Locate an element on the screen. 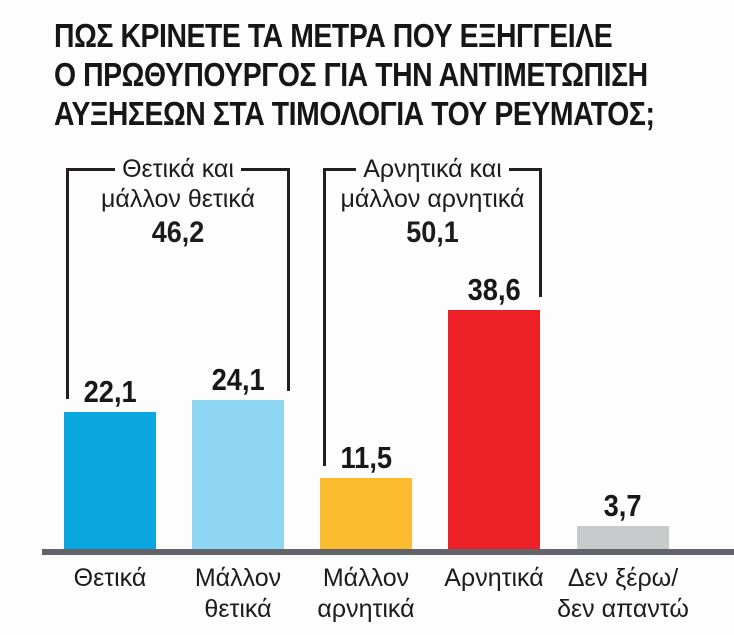  category-line: Θετικά is located at coordinates (110, 578).